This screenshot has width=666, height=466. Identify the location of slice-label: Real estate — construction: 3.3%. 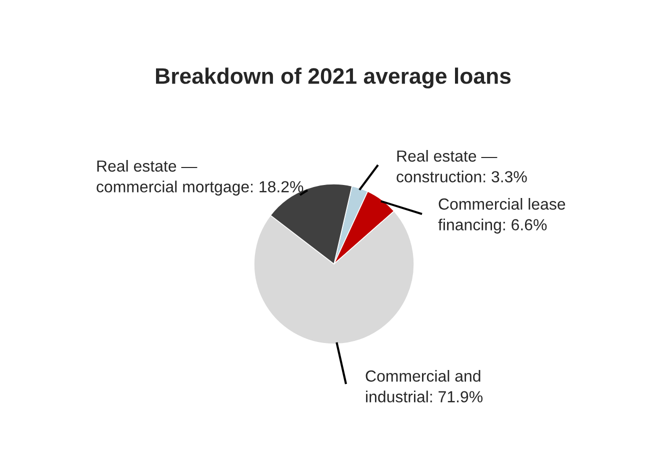
(461, 166).